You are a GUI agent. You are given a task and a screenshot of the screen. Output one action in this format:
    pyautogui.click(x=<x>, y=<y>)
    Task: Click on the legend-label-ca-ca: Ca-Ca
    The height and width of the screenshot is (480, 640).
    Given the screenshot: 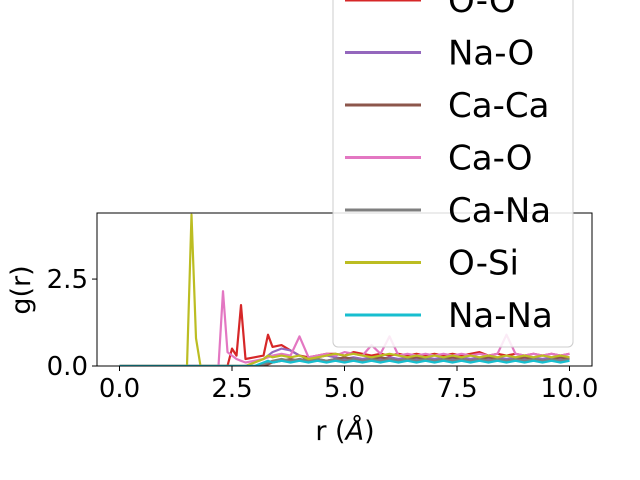 What is the action you would take?
    pyautogui.click(x=498, y=106)
    